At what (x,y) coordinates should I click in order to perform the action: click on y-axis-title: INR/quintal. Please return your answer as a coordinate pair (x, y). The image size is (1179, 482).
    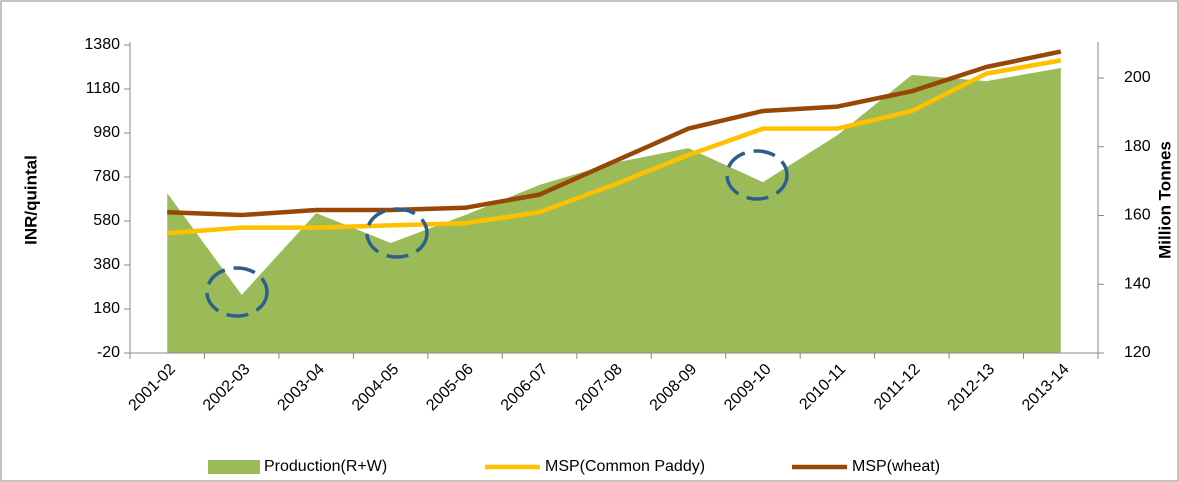
    Looking at the image, I should click on (30, 200).